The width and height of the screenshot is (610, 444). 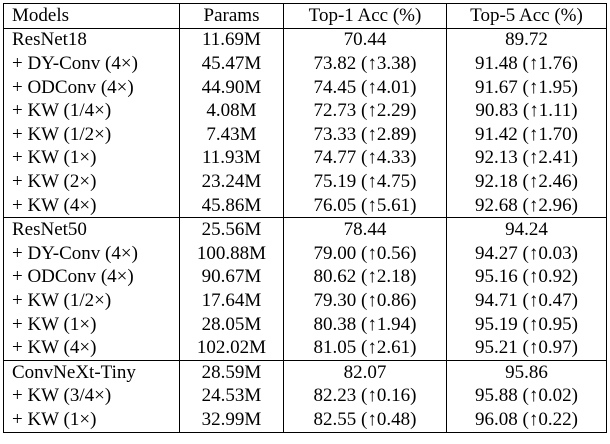 I want to click on top1-cell: 82.07, so click(x=365, y=372).